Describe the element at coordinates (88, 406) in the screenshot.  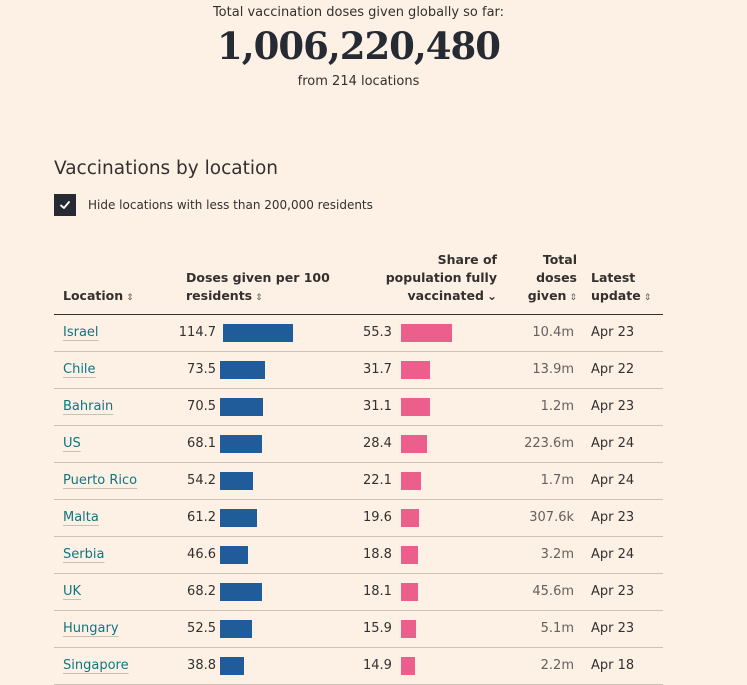
I see `location-link: Bahrain` at that location.